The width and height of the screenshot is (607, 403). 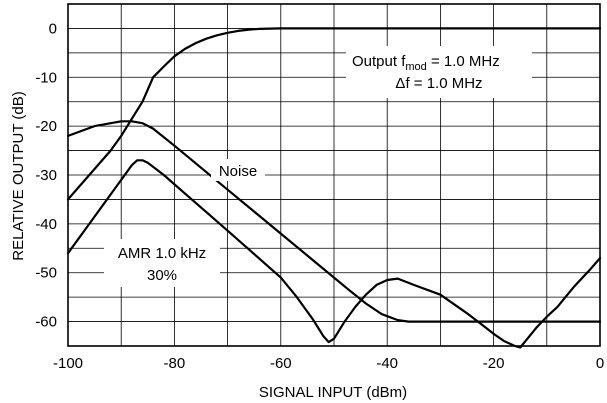 What do you see at coordinates (379, 61) in the screenshot?
I see `output-prefix: Output f` at bounding box center [379, 61].